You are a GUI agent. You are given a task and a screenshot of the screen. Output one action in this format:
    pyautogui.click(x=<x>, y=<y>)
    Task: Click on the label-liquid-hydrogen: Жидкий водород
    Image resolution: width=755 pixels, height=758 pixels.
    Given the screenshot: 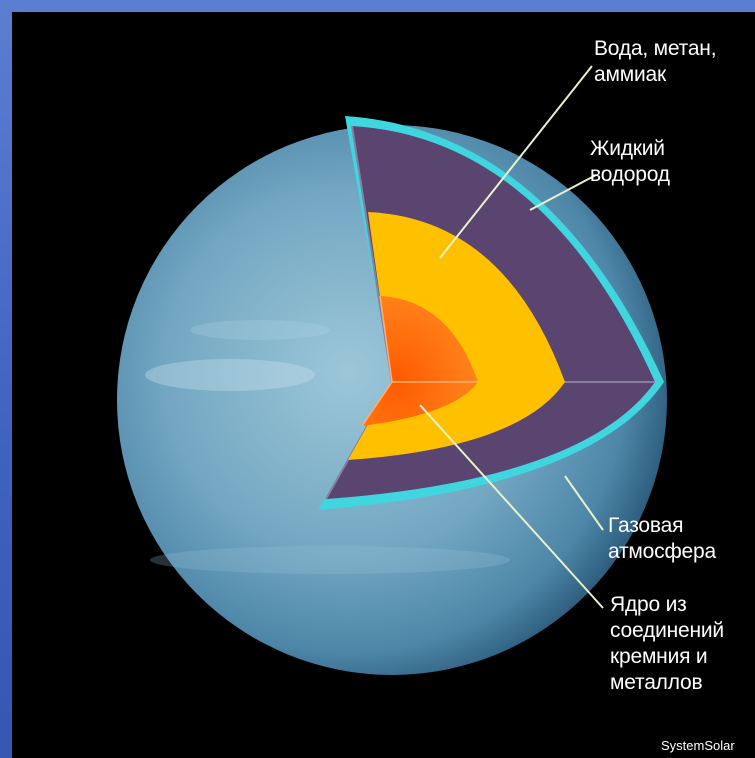 What is the action you would take?
    pyautogui.click(x=630, y=161)
    